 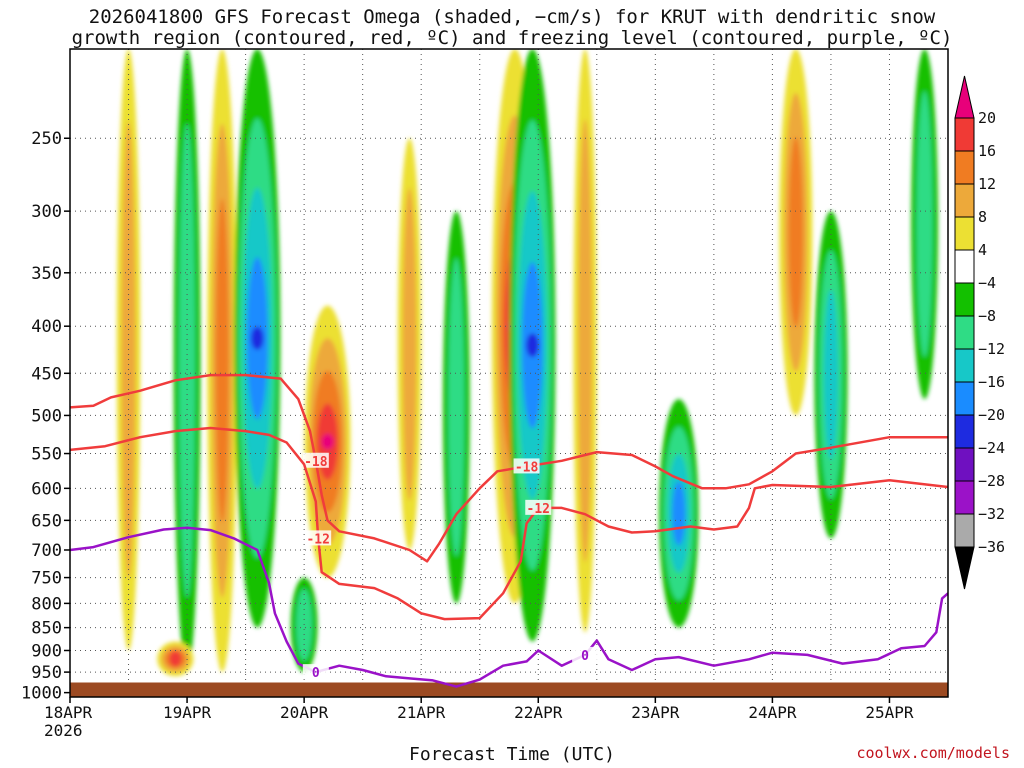 I want to click on x-tick-label: 22APR, so click(x=538, y=712).